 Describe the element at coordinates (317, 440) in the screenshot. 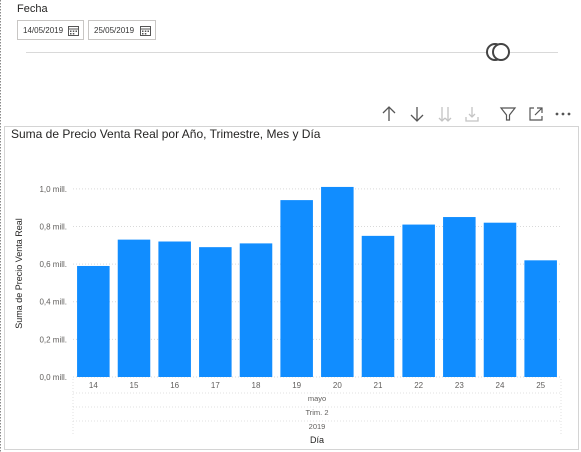

I see `x-axis-title: Día` at that location.